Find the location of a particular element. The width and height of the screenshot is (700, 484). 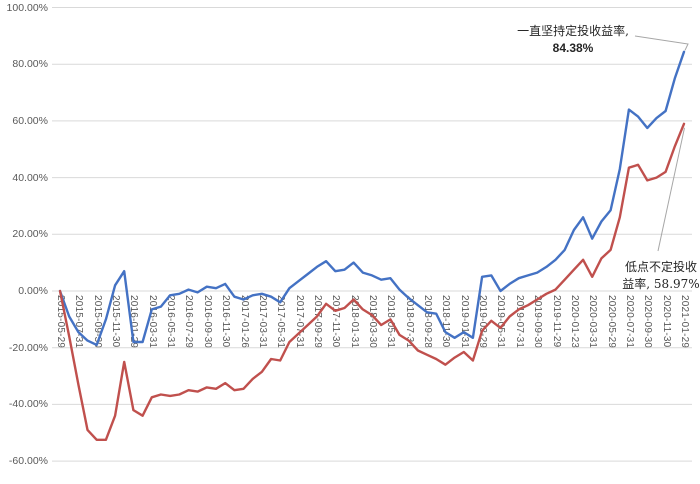

annotation-lowpoint-series: 低点不定投收 益率, 58.97% is located at coordinates (651, 276).